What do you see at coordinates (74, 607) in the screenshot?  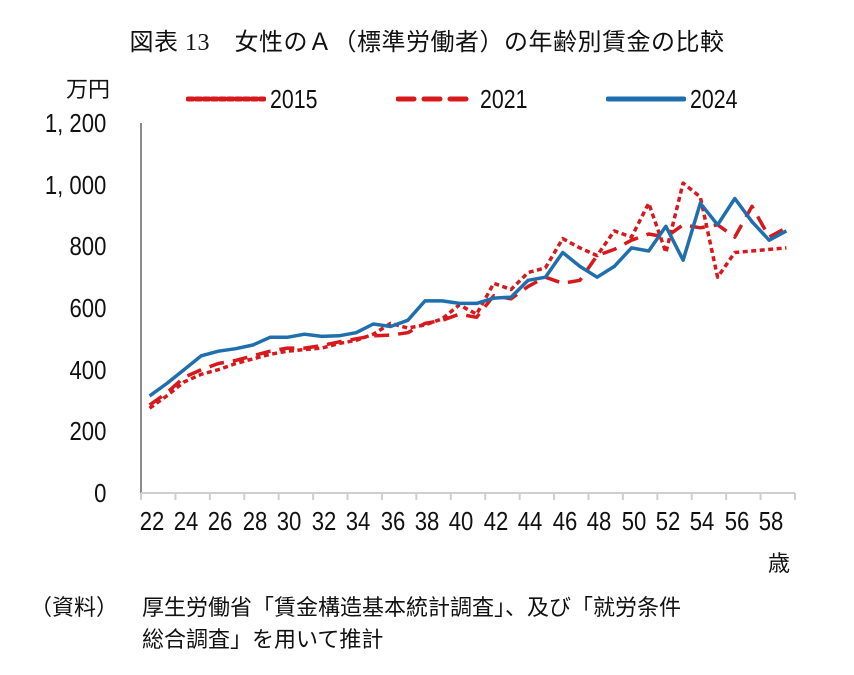 I see `source-prefix: （資料）` at bounding box center [74, 607].